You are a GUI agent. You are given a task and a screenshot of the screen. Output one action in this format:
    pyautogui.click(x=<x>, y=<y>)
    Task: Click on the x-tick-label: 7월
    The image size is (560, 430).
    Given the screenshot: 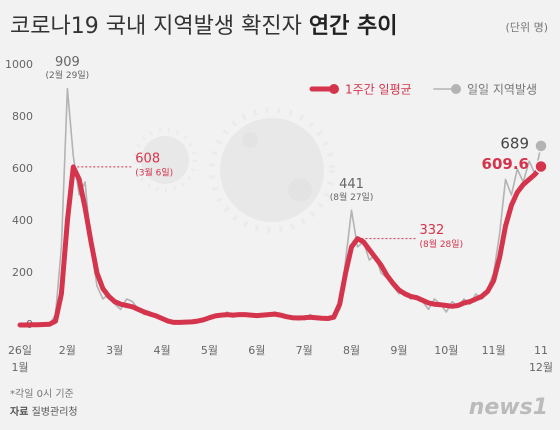 What is the action you would take?
    pyautogui.click(x=304, y=350)
    